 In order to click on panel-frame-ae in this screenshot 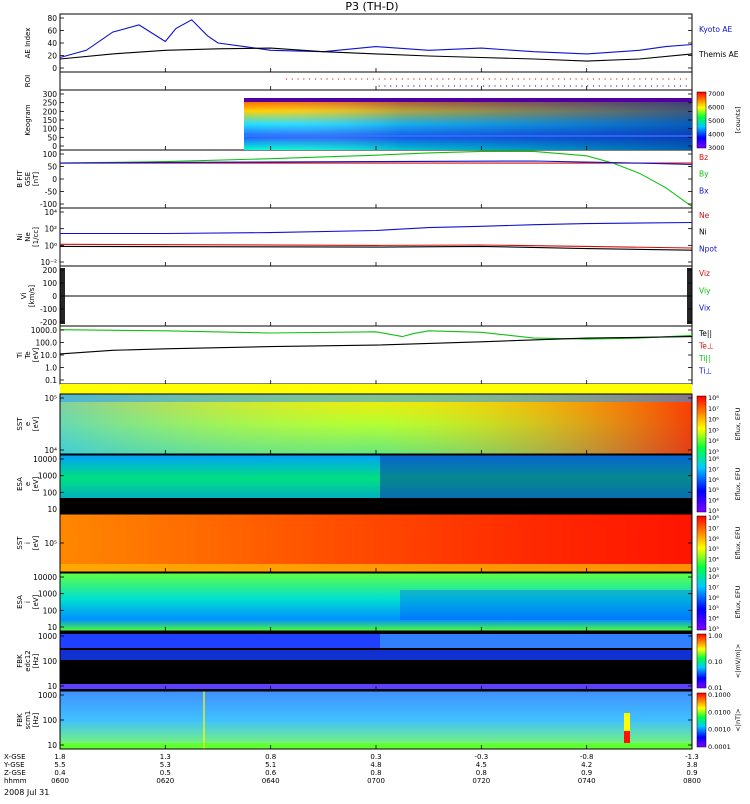, I will do `click(376, 43)`.